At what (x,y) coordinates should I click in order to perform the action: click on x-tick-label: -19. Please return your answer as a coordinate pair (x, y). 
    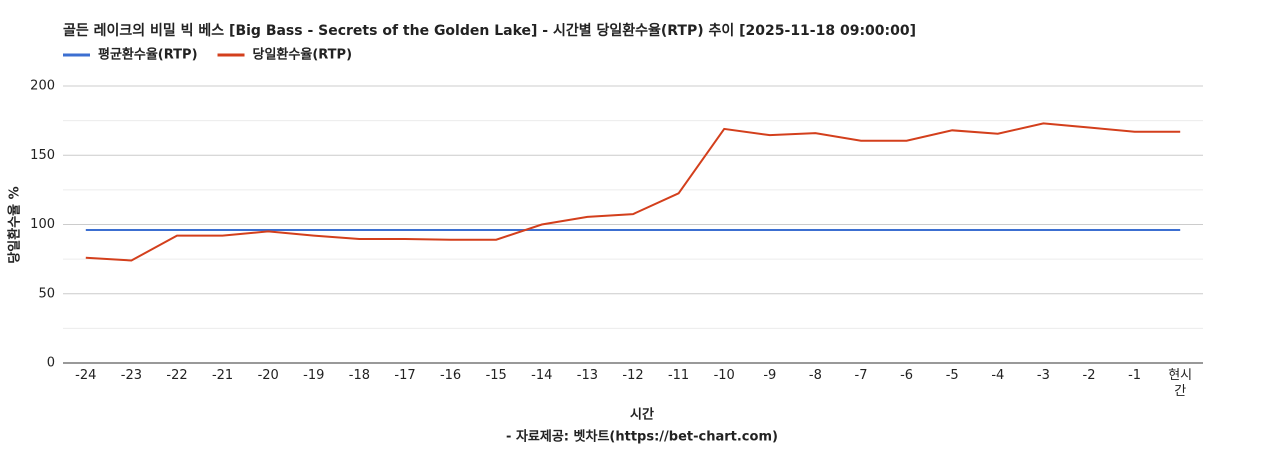
    Looking at the image, I should click on (314, 375).